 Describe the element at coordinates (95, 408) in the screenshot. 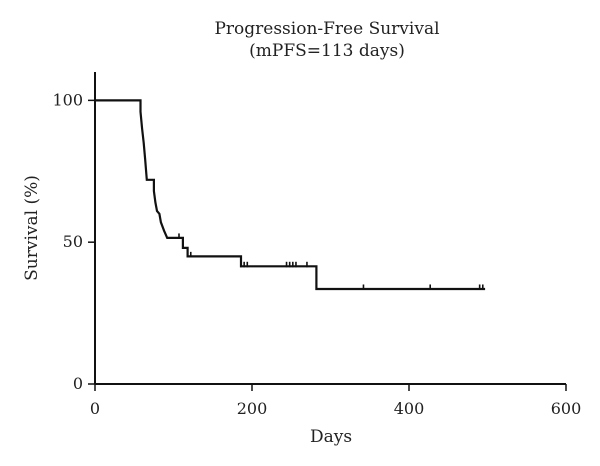

I see `x-tick-label: 0` at that location.